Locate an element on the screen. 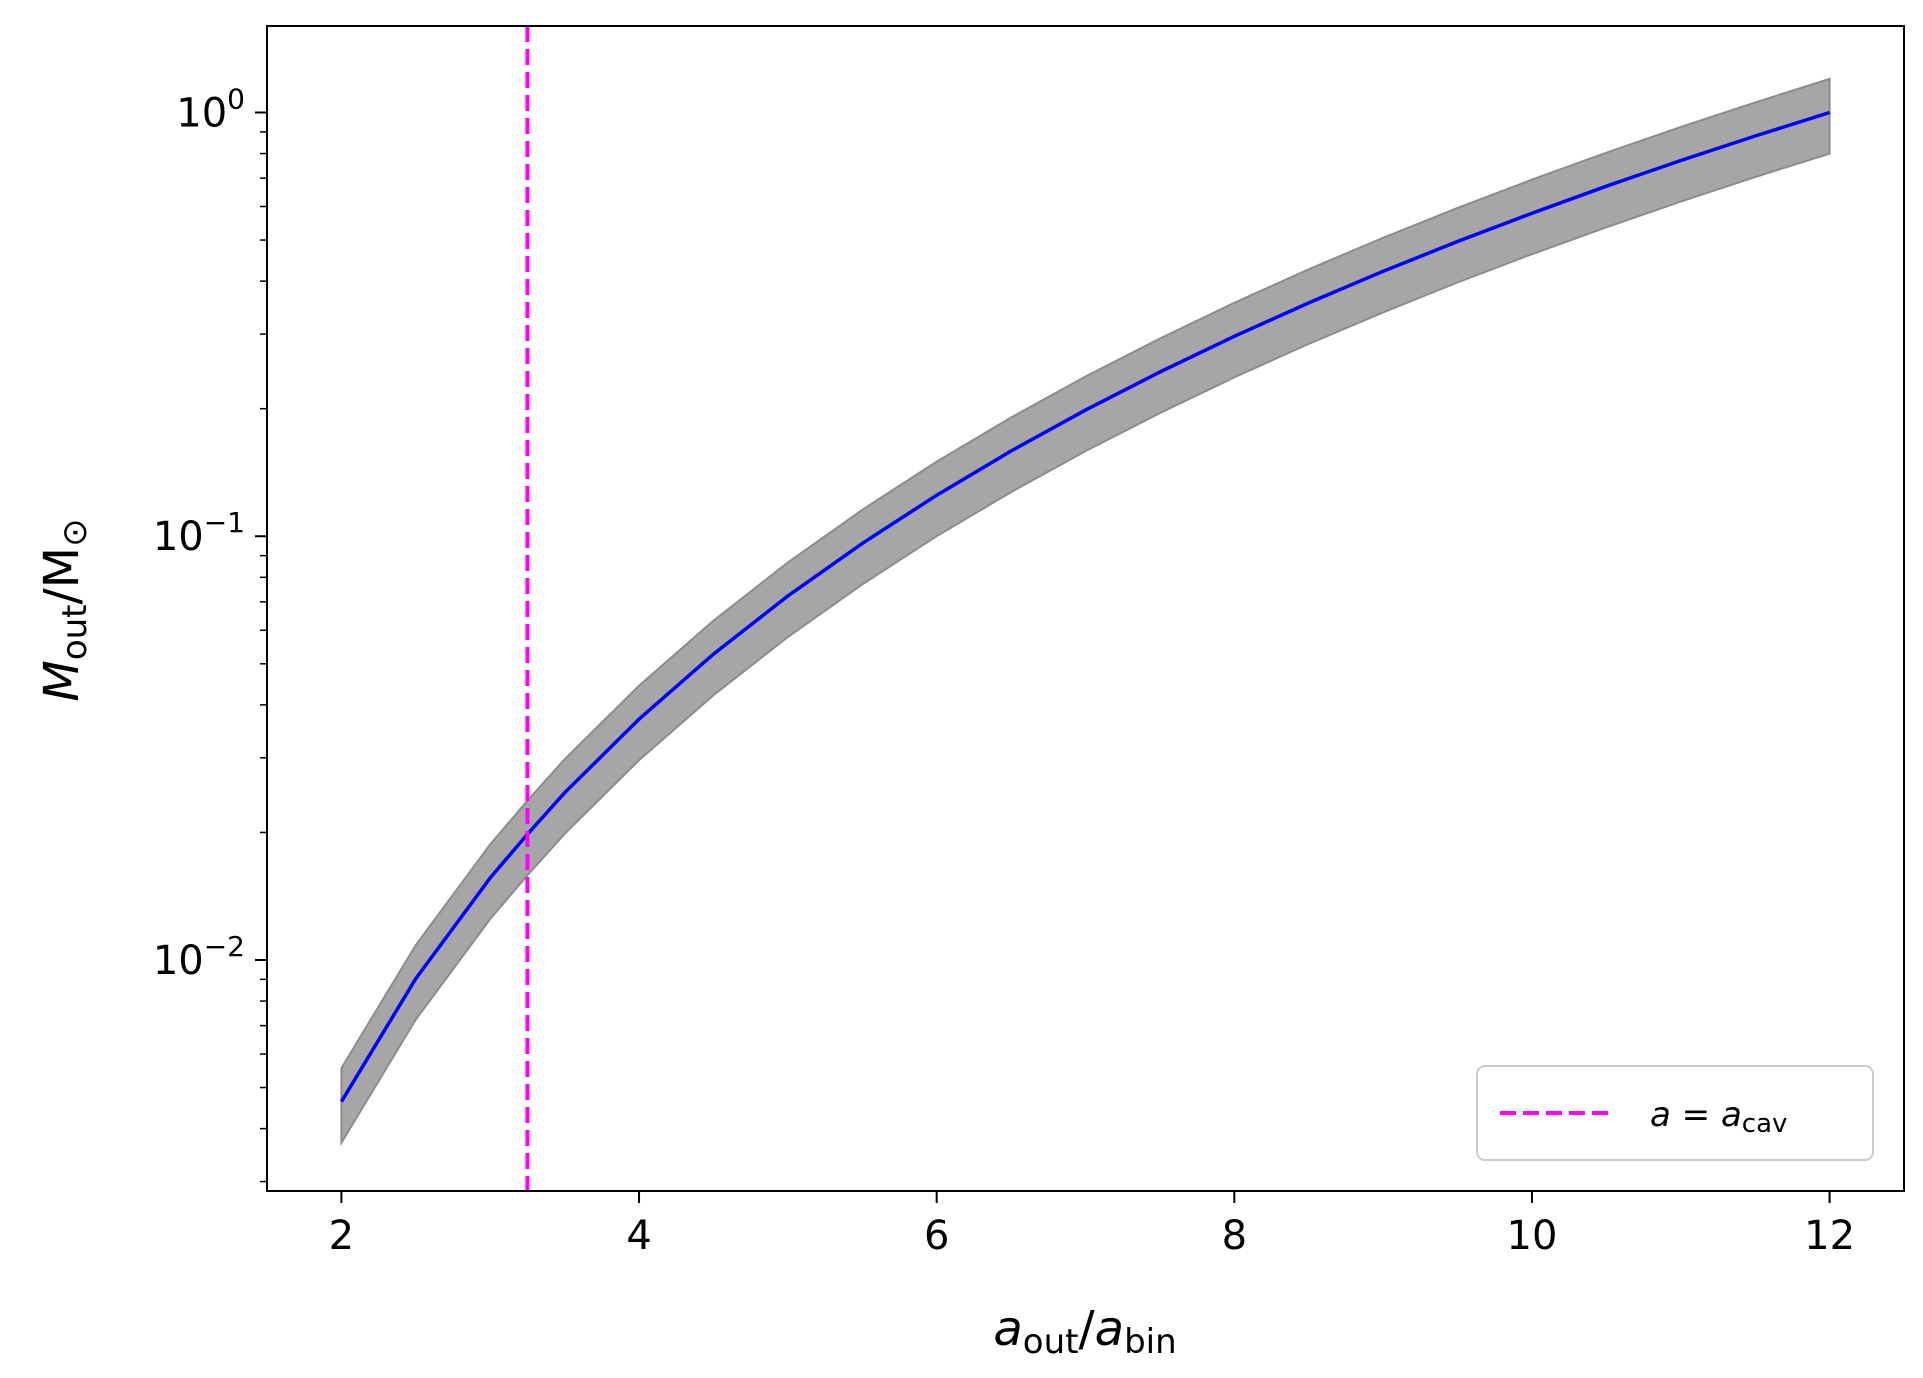 The width and height of the screenshot is (1923, 1378). x-tick-label: 6 is located at coordinates (936, 1236).